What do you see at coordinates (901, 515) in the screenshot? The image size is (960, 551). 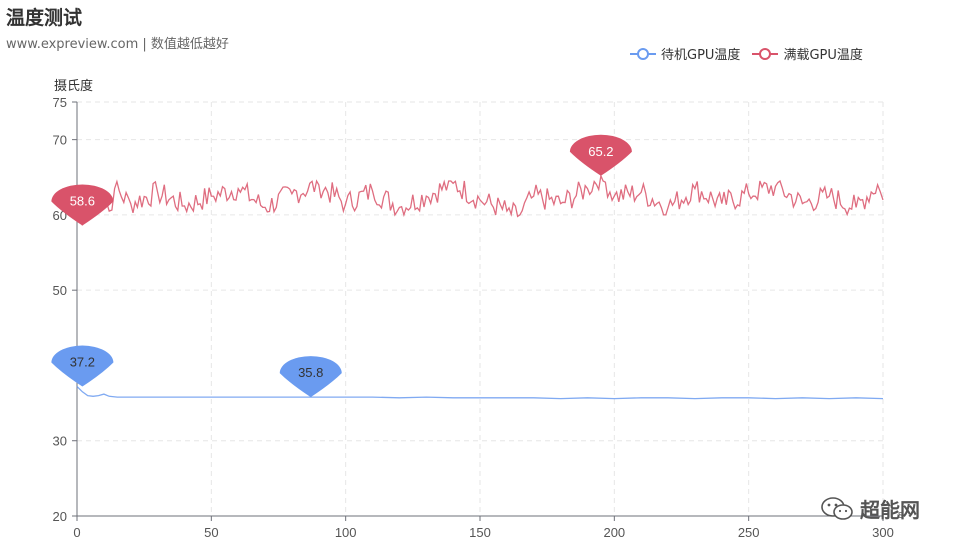 I see `x-axis-unit: s` at bounding box center [901, 515].